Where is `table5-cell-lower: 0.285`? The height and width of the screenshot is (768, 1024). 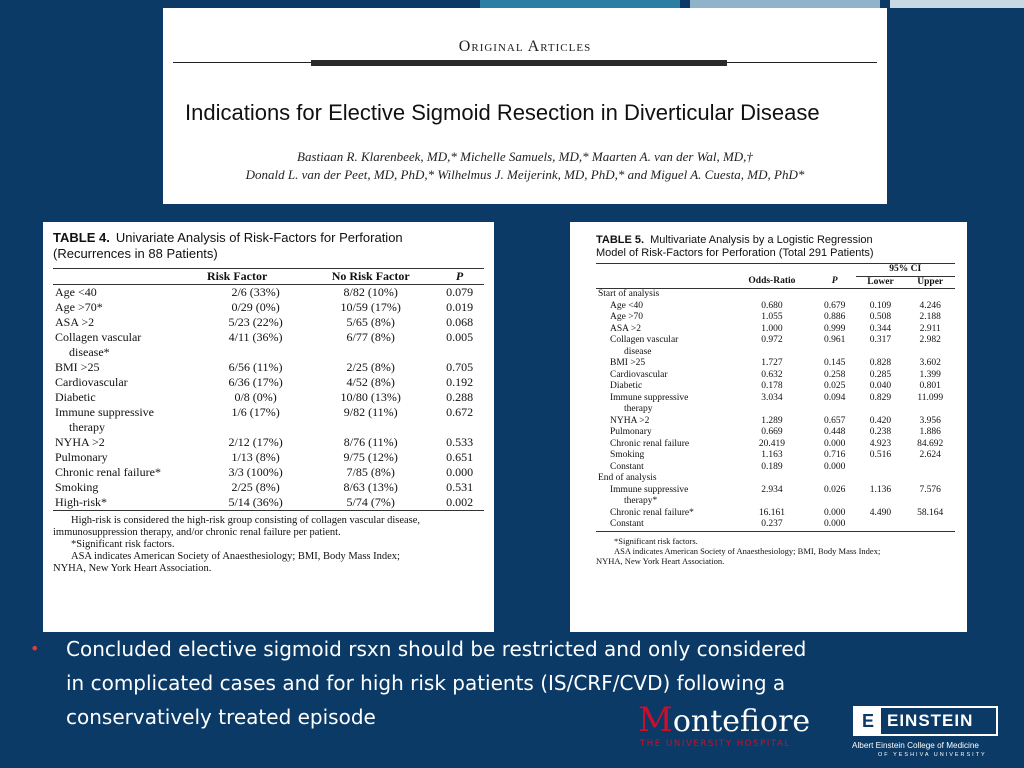 table5-cell-lower: 0.285 is located at coordinates (880, 374).